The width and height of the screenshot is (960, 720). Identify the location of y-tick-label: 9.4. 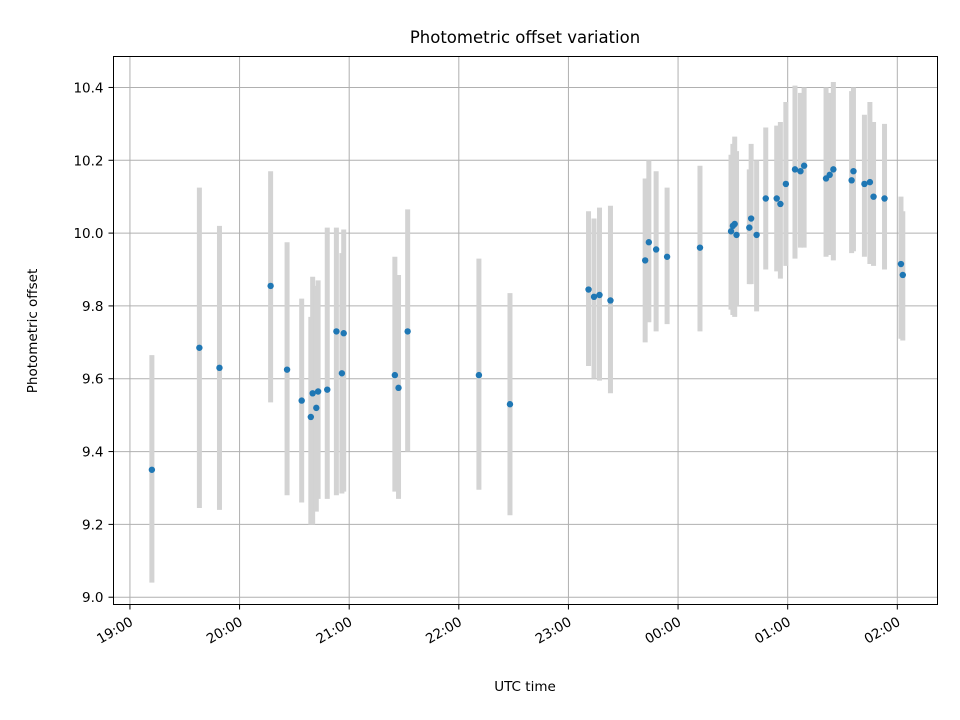
(92, 453).